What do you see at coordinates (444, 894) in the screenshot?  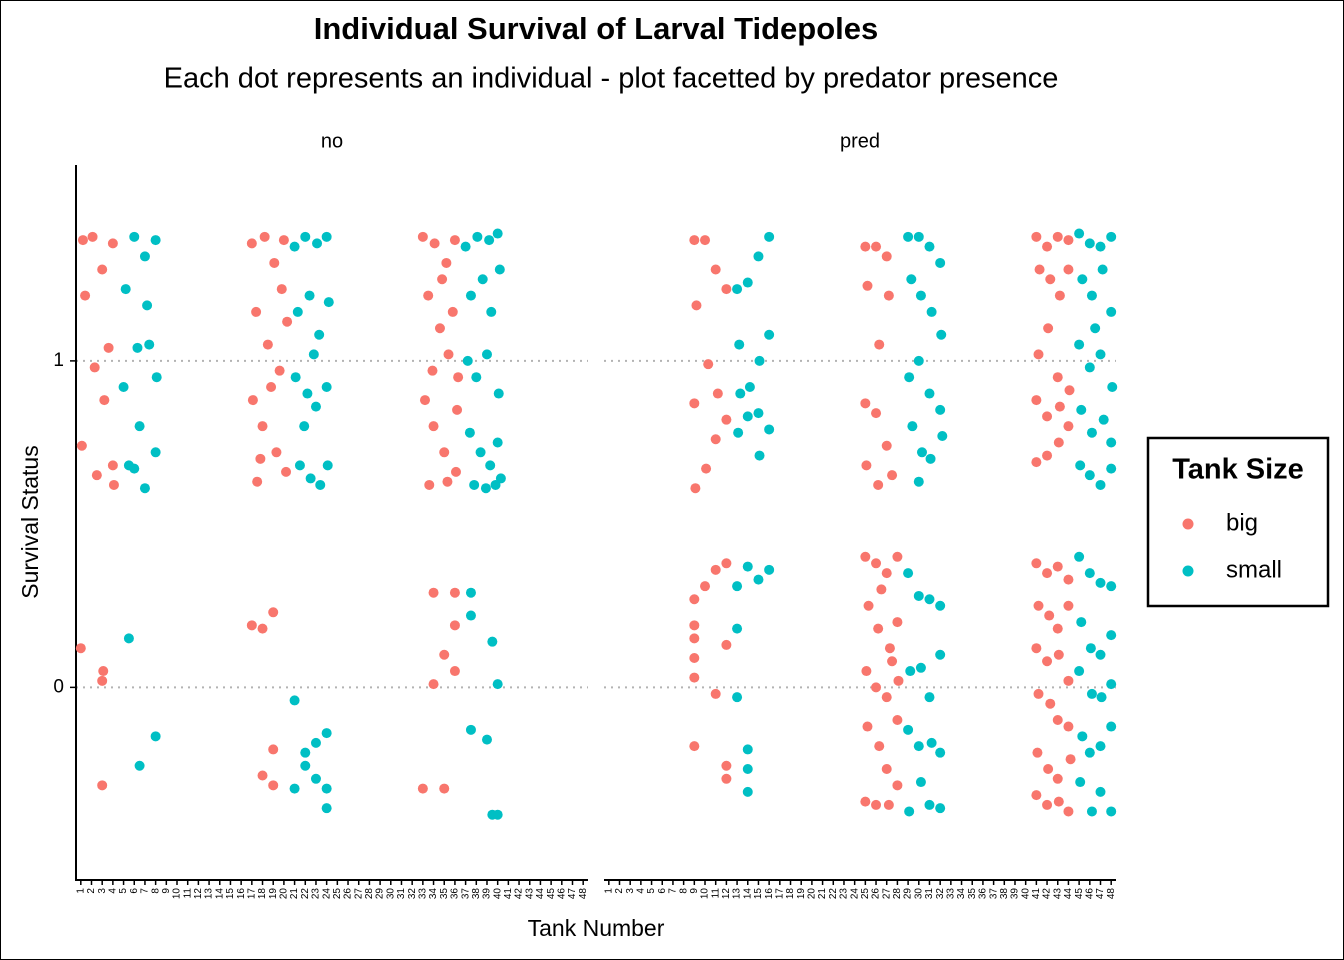 I see `x-tick-label: 35` at bounding box center [444, 894].